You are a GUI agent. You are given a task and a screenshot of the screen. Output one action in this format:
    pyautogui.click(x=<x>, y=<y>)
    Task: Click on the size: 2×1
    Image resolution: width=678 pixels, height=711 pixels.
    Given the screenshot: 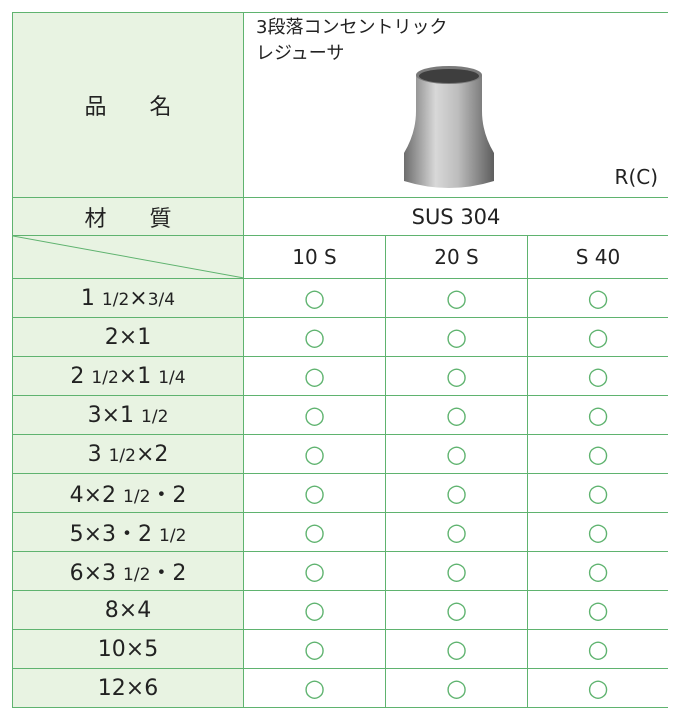 What is the action you would take?
    pyautogui.click(x=128, y=337)
    